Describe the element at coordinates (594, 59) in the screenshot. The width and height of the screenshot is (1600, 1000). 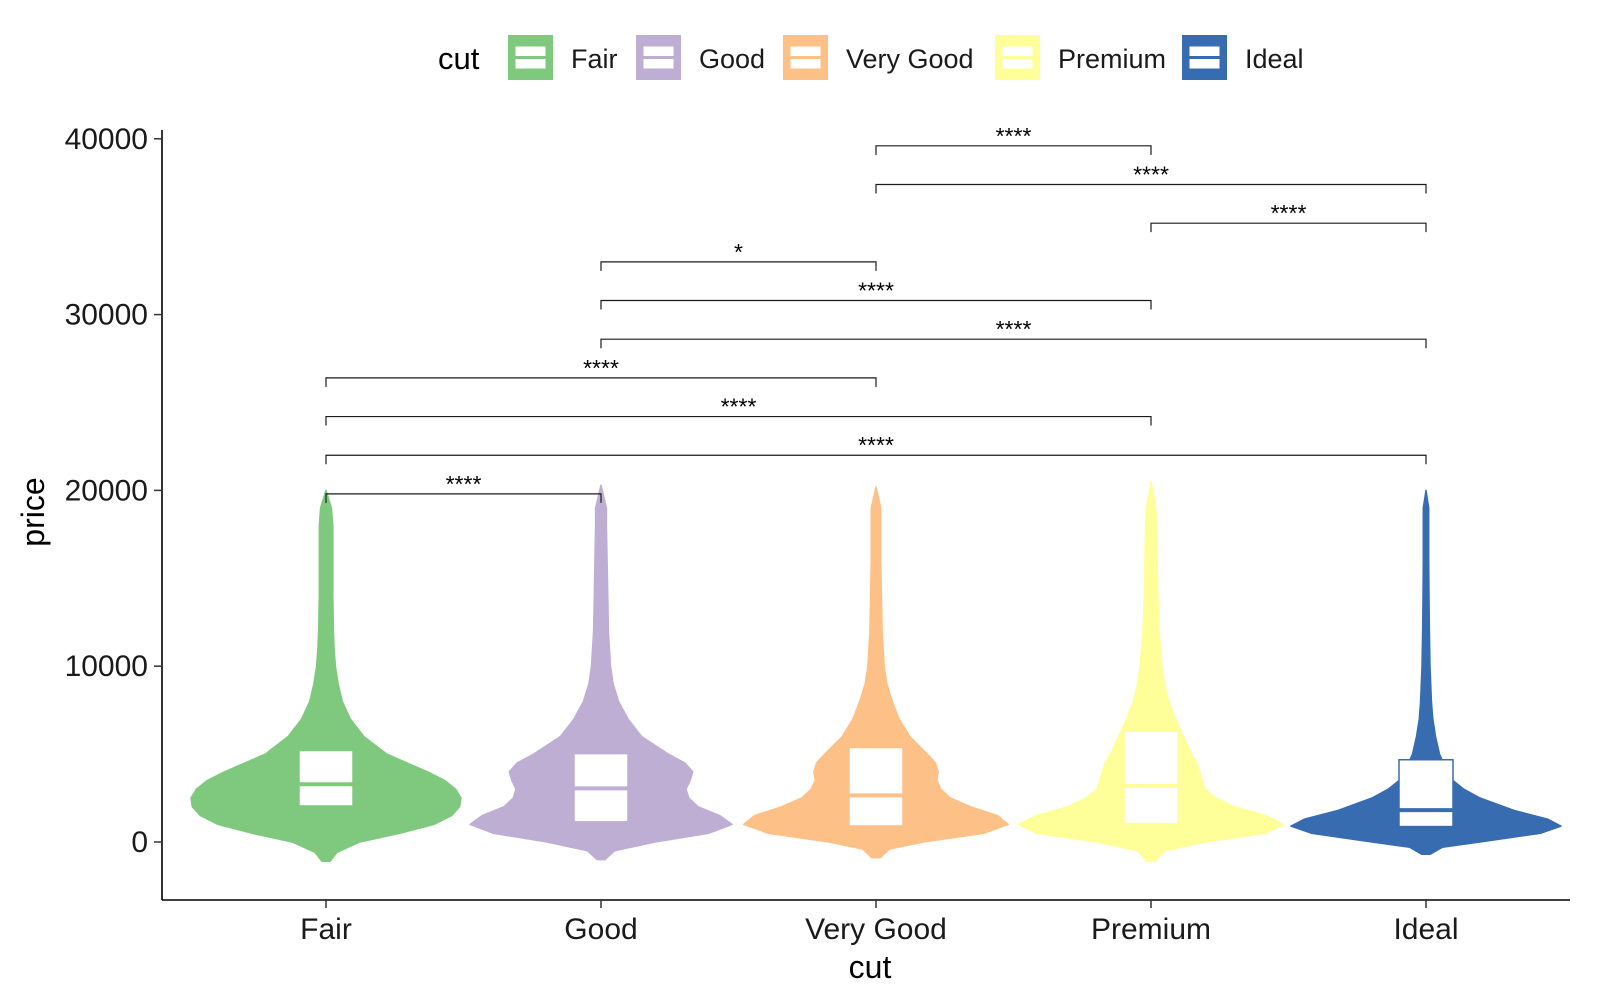
I see `legend-label-fair: Fair` at that location.